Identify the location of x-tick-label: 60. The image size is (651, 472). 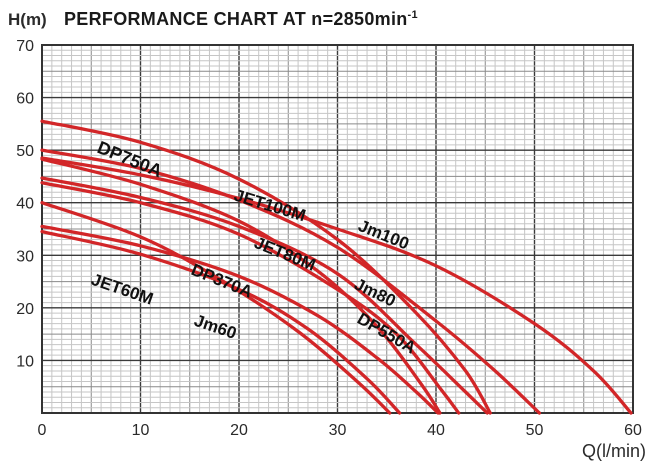
(633, 430).